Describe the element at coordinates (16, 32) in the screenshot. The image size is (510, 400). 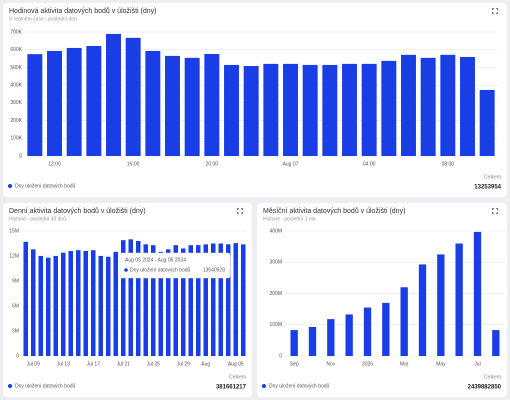
I see `y-tick-label: 700K` at that location.